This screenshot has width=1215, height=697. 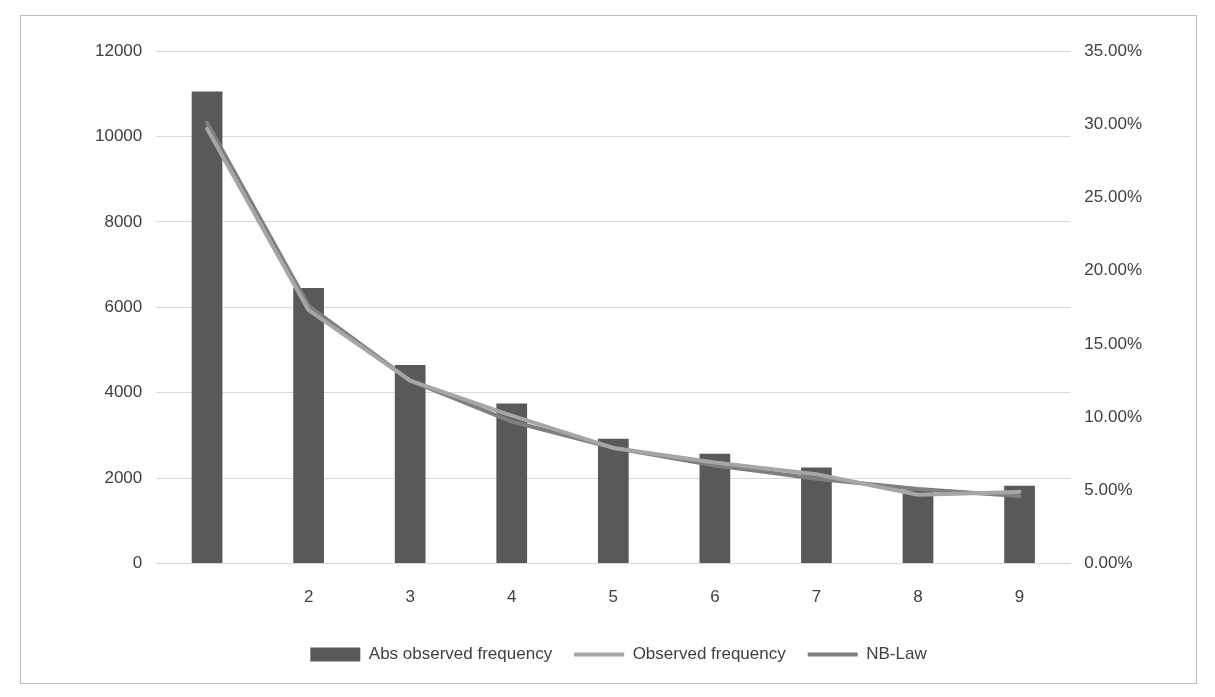 What do you see at coordinates (123, 221) in the screenshot?
I see `y-tick-label: 8000` at bounding box center [123, 221].